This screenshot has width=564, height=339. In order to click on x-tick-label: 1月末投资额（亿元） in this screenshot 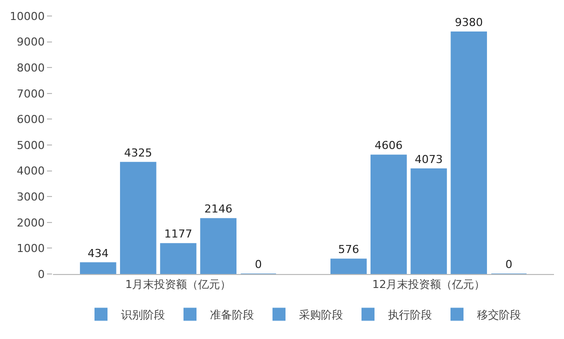, I will do `click(178, 285)`.